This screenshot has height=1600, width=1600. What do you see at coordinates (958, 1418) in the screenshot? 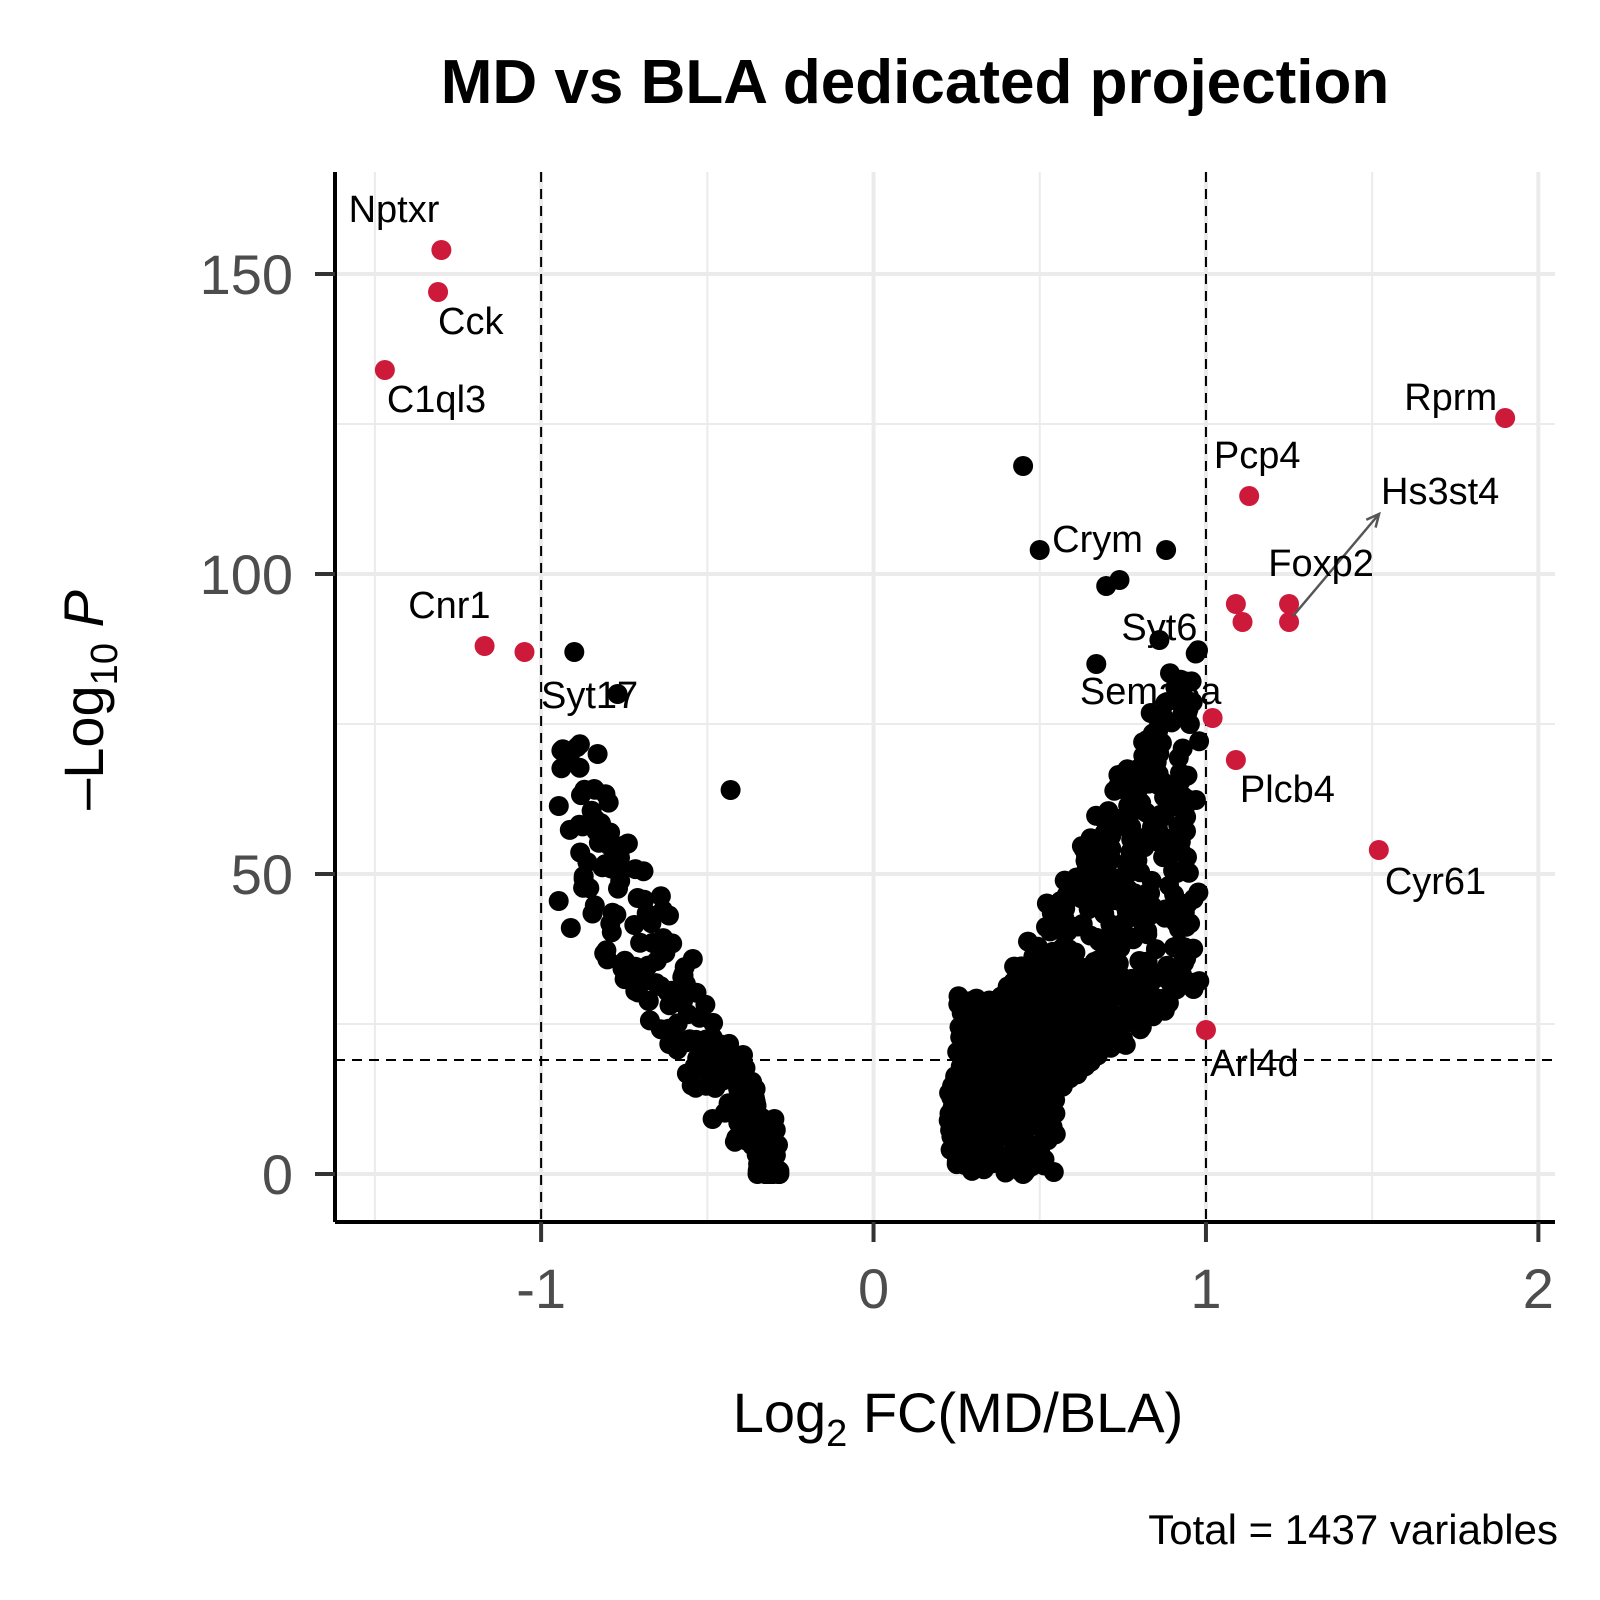
I see `x-axis-title: Log2 FC(MD/BLA)` at bounding box center [958, 1418].